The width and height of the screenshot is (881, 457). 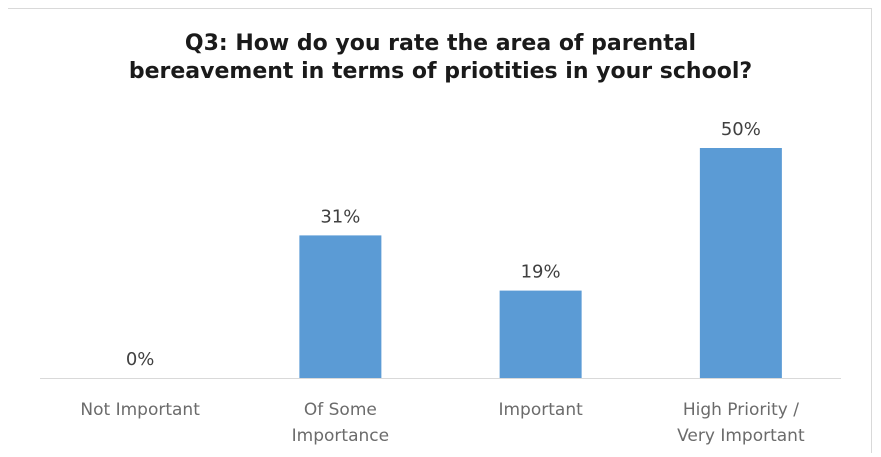 I want to click on x-tick-label-2: Important, so click(x=540, y=410).